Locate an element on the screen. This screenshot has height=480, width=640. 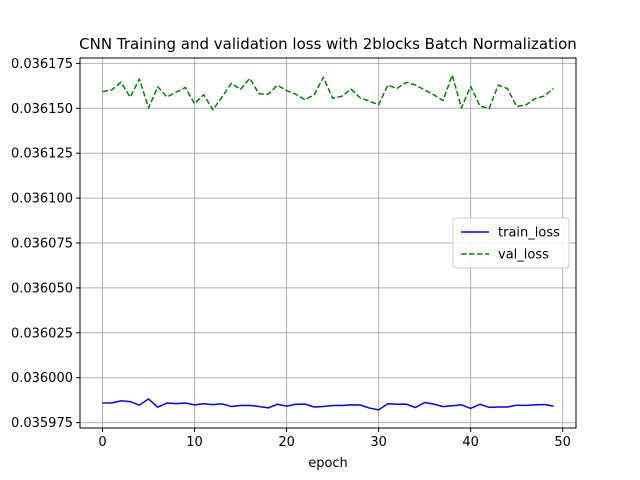
x-axis-label: epoch is located at coordinates (328, 463).